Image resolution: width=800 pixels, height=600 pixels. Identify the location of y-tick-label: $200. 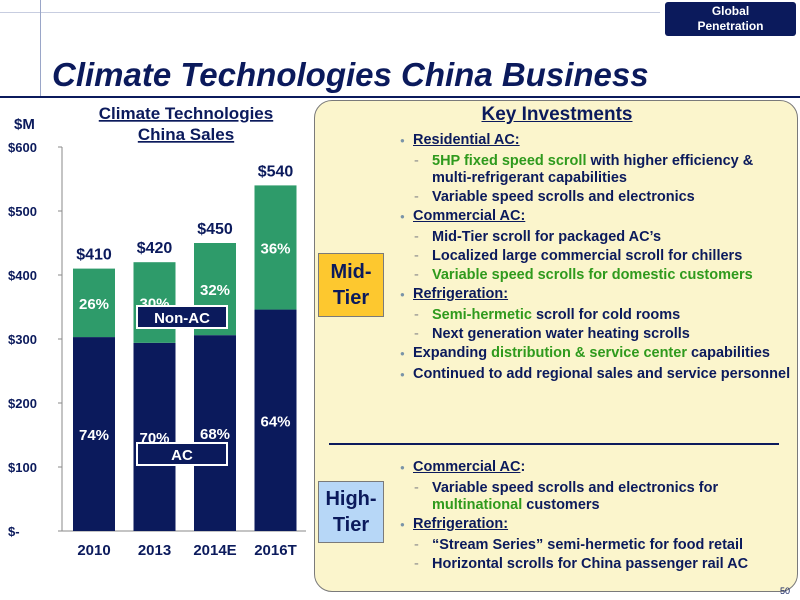
(22, 403).